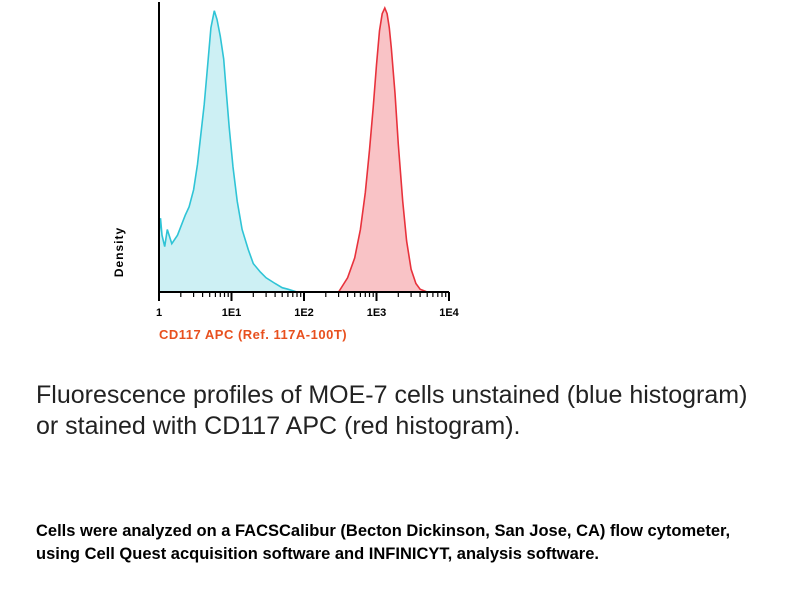 This screenshot has width=800, height=600. What do you see at coordinates (253, 334) in the screenshot?
I see `x-axis-label: CD117 APC (Ref. 117A-100T)` at bounding box center [253, 334].